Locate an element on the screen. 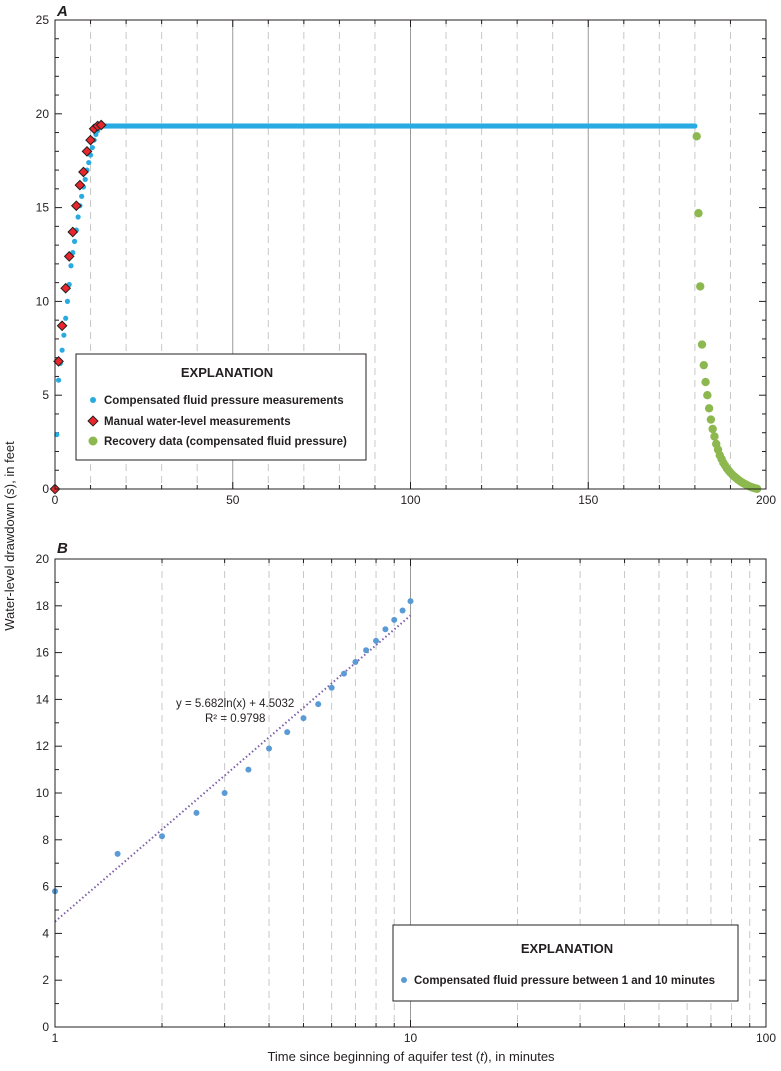 The width and height of the screenshot is (781, 1071). panel-b-x-tick-label: 10 is located at coordinates (411, 1038).